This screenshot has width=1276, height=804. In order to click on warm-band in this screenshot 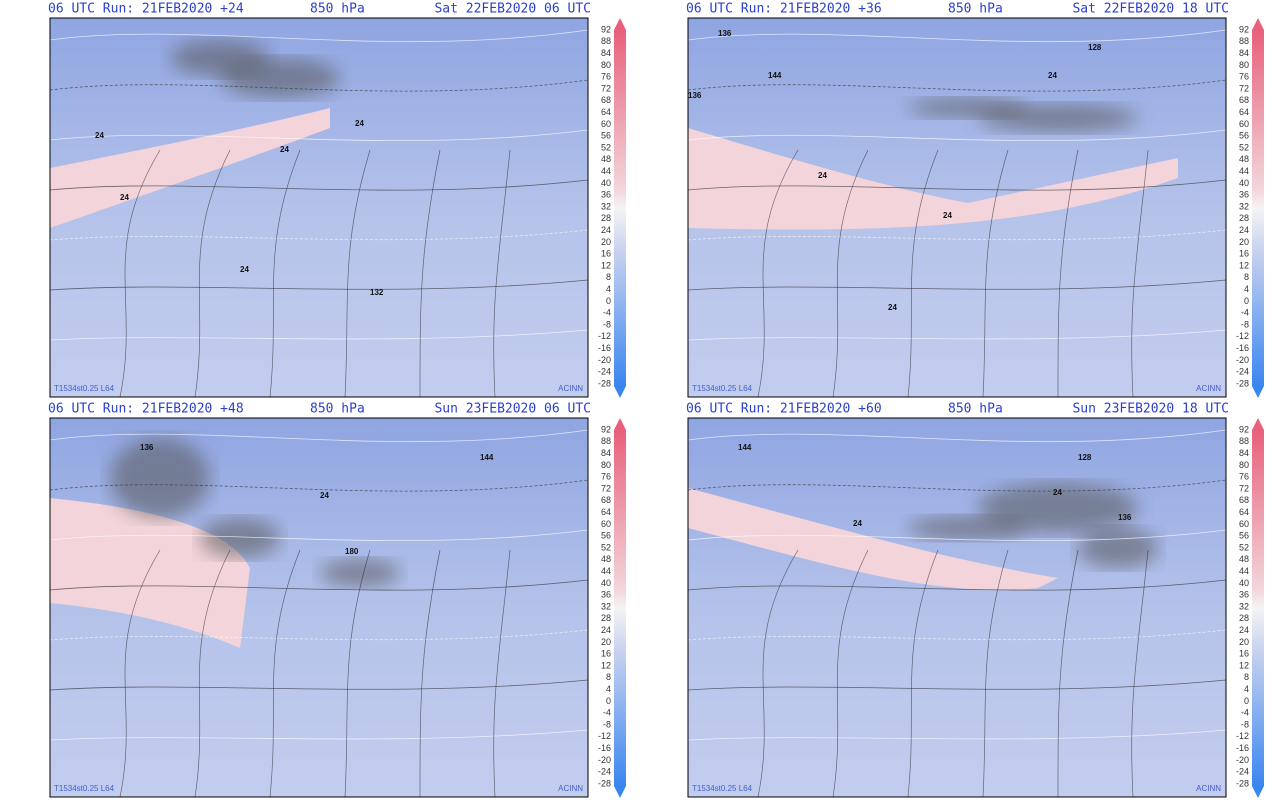, I will do `click(873, 539)`.